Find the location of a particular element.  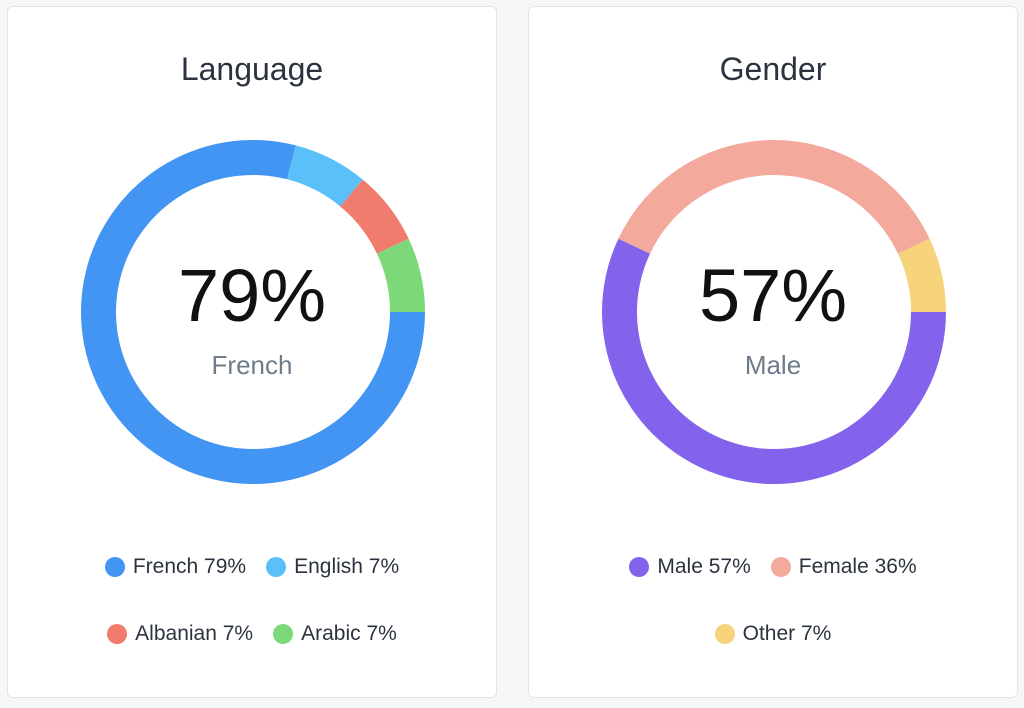

legend-label: English 7% is located at coordinates (347, 566).